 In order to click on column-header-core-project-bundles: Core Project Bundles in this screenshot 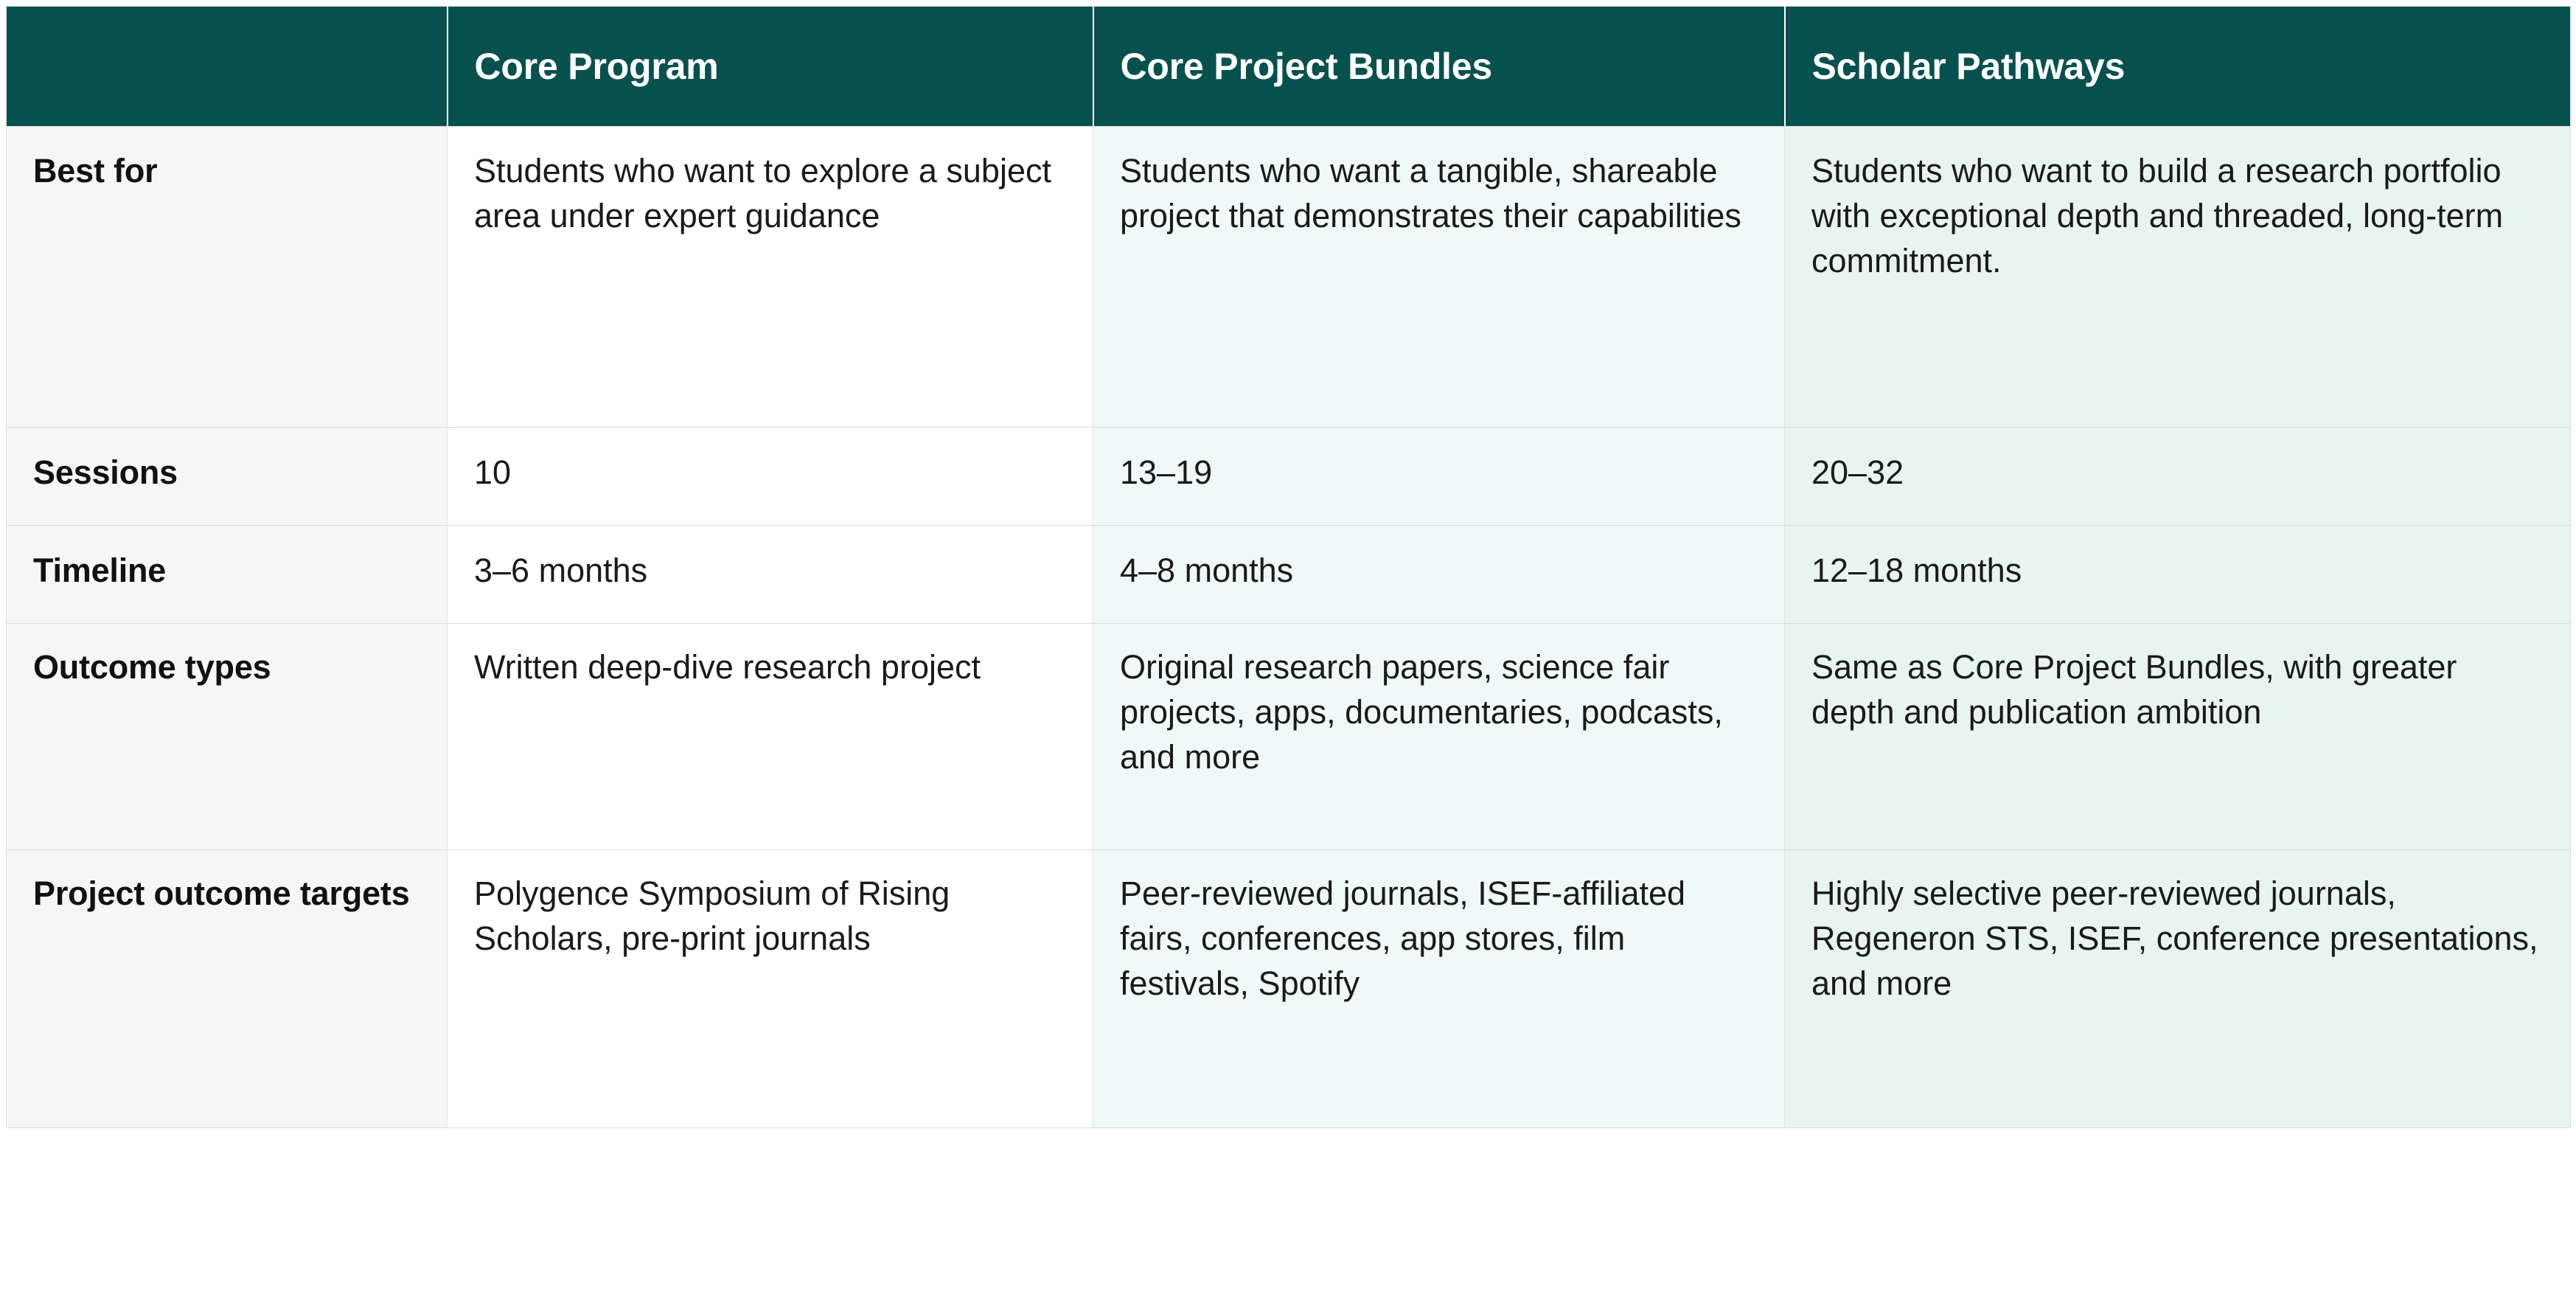, I will do `click(1439, 67)`.